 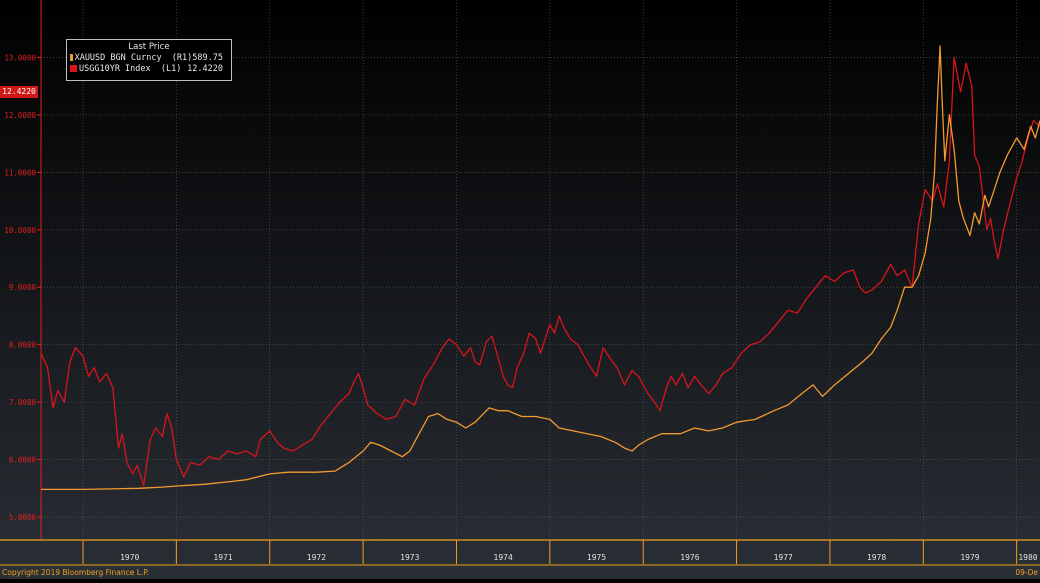 What do you see at coordinates (1026, 572) in the screenshot?
I see `date-stamp: 09-De` at bounding box center [1026, 572].